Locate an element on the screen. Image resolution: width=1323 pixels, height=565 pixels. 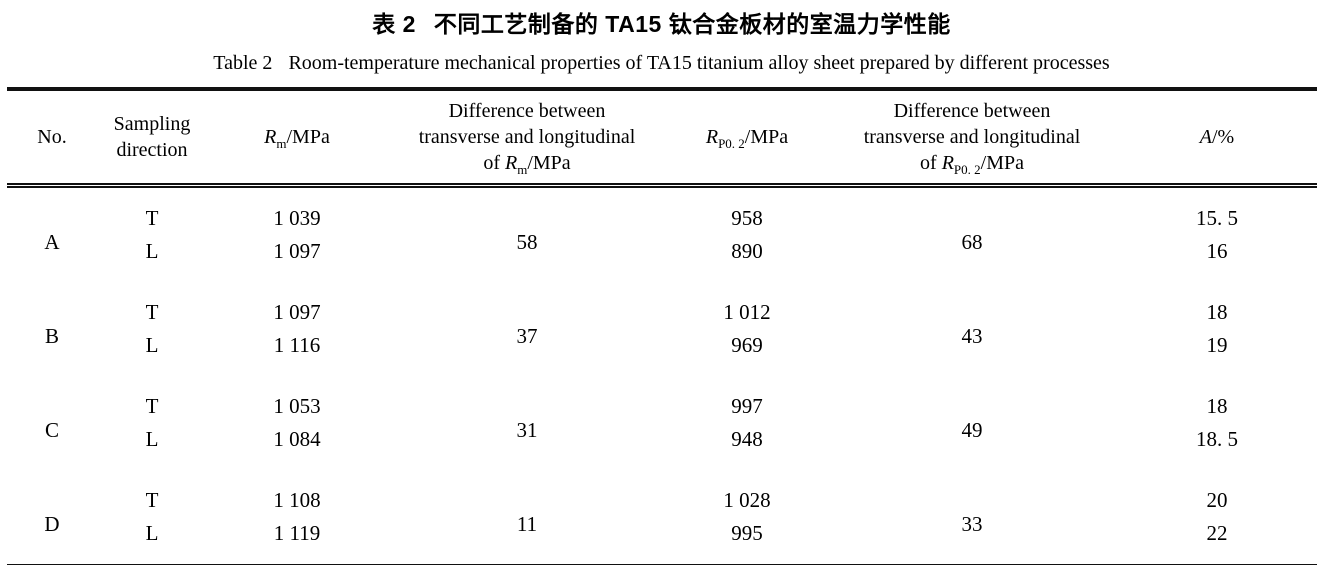
col-header-rm: Rm/MPa is located at coordinates (297, 138).